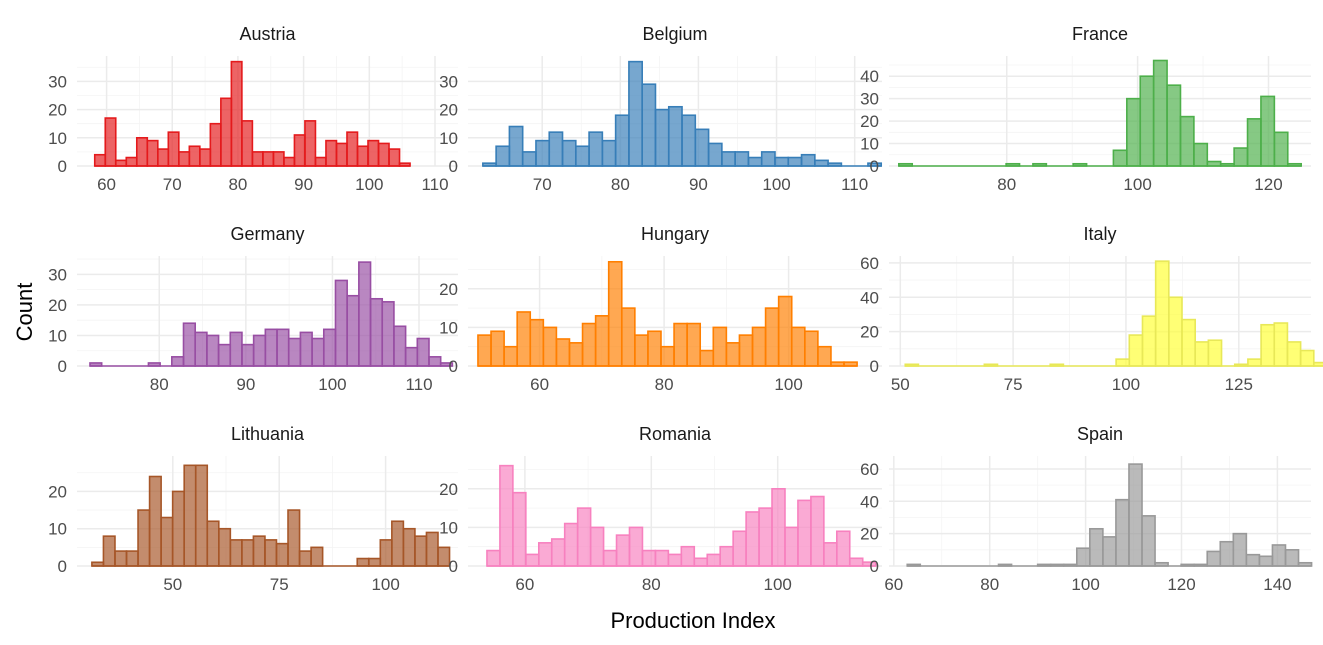 Image resolution: width=1323 pixels, height=645 pixels. Describe the element at coordinates (674, 34) in the screenshot. I see `facet-label-belgium: Belgium` at that location.